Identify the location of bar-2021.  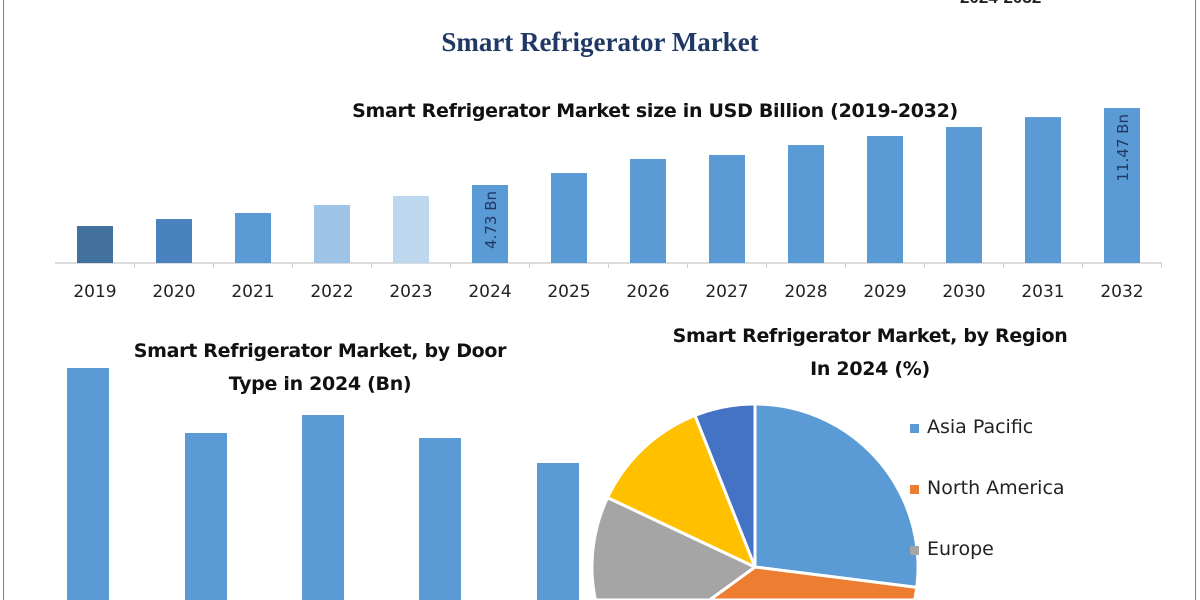
(253, 237).